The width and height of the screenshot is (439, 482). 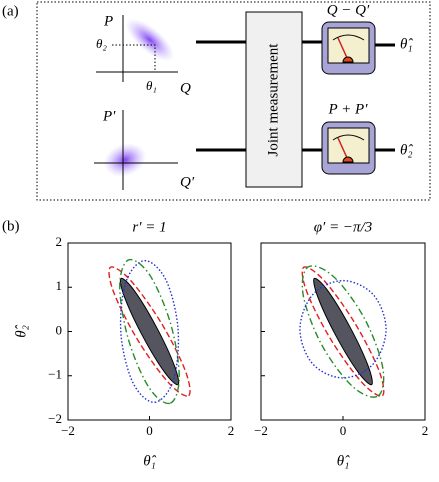 I want to click on y-tick-label: 1, so click(x=59, y=285).